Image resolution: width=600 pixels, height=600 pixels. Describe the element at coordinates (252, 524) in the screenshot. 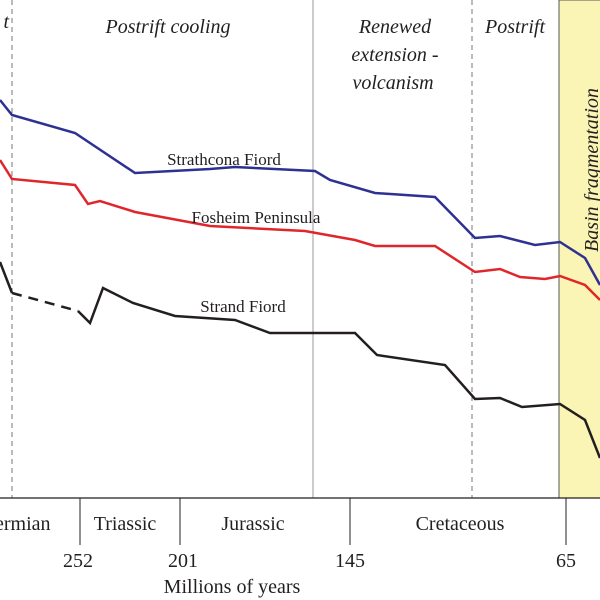

I see `period-label: Jurassic` at that location.